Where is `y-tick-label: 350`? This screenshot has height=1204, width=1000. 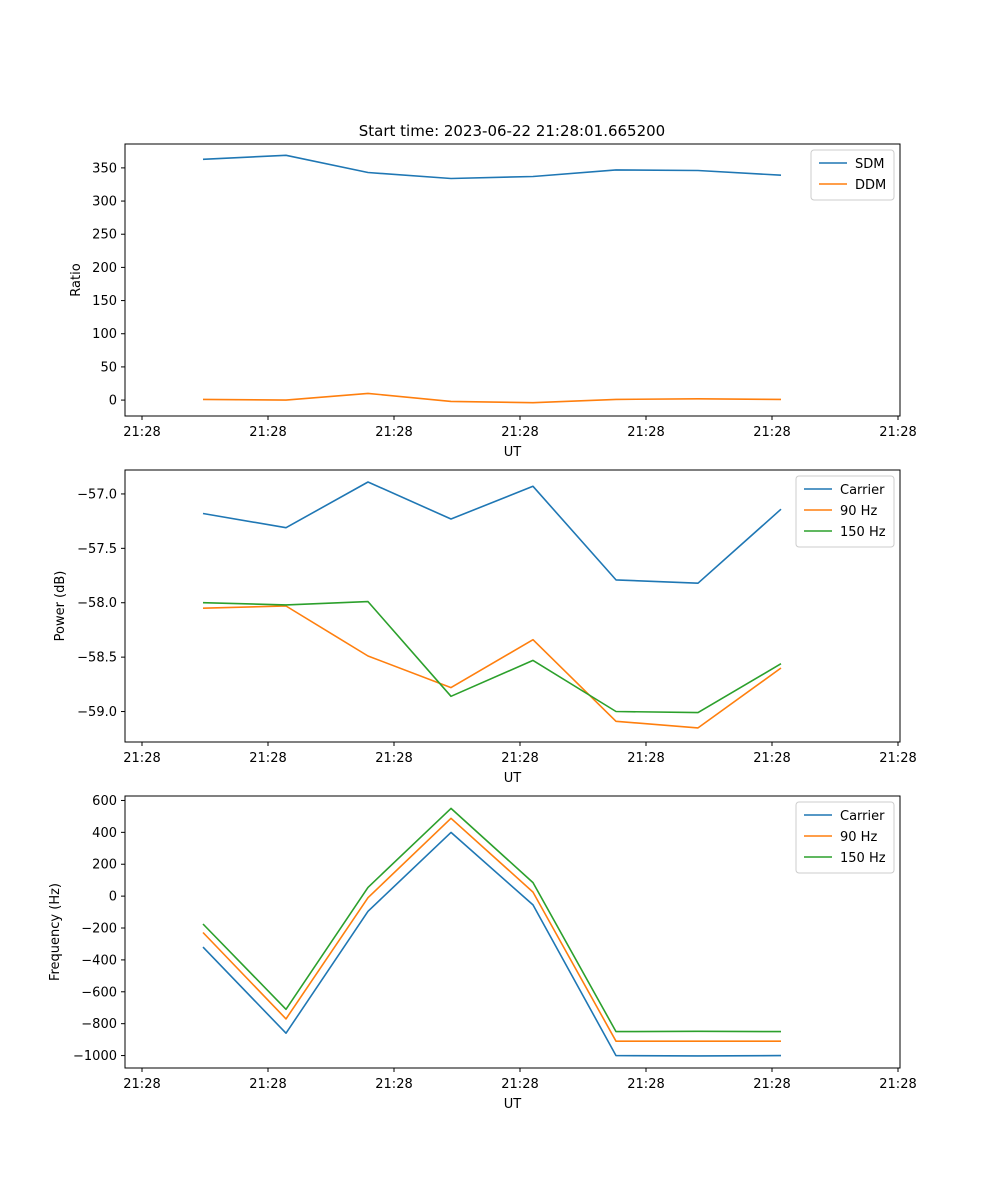 y-tick-label: 350 is located at coordinates (104, 168).